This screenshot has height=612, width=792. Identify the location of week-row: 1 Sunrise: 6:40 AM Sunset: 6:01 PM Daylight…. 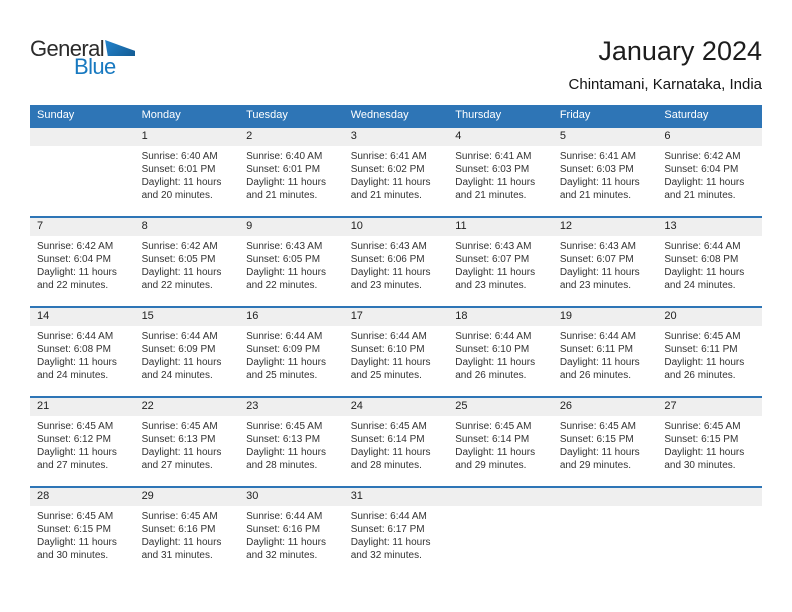
(396, 171).